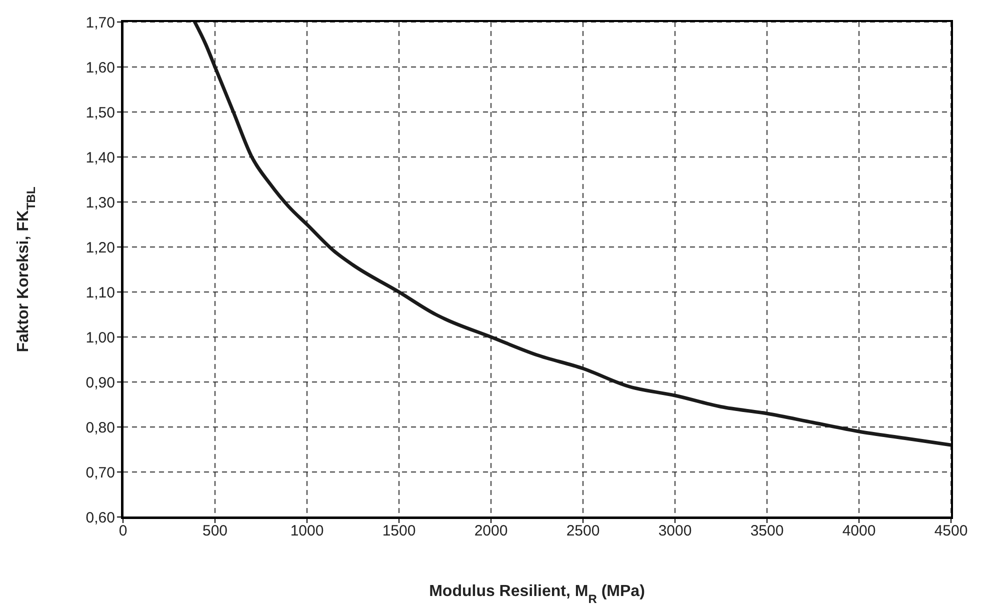 The image size is (981, 613). I want to click on y-tick-label: 1,20, so click(100, 247).